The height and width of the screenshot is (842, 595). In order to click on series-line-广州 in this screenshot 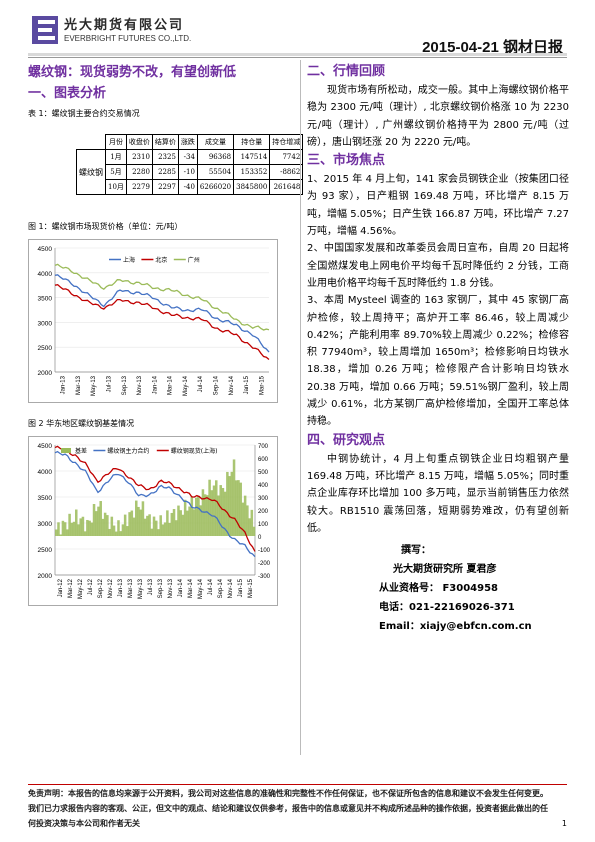, I will do `click(162, 297)`.